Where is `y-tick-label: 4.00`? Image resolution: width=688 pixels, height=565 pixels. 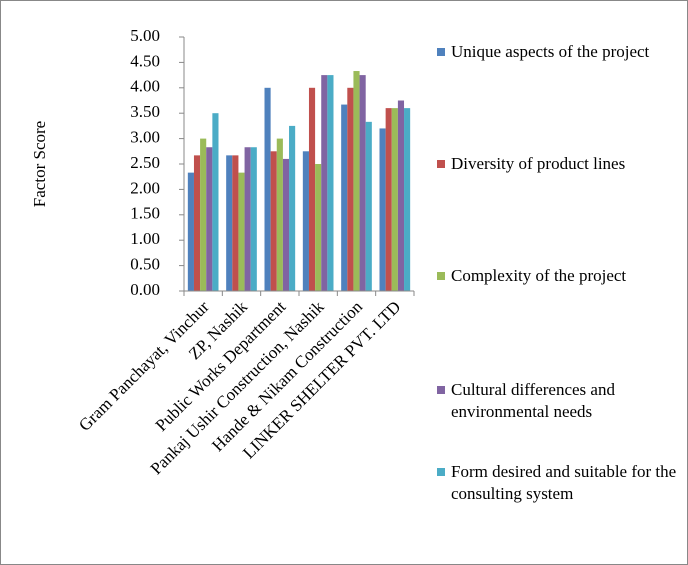
y-tick-label: 4.00 is located at coordinates (145, 86).